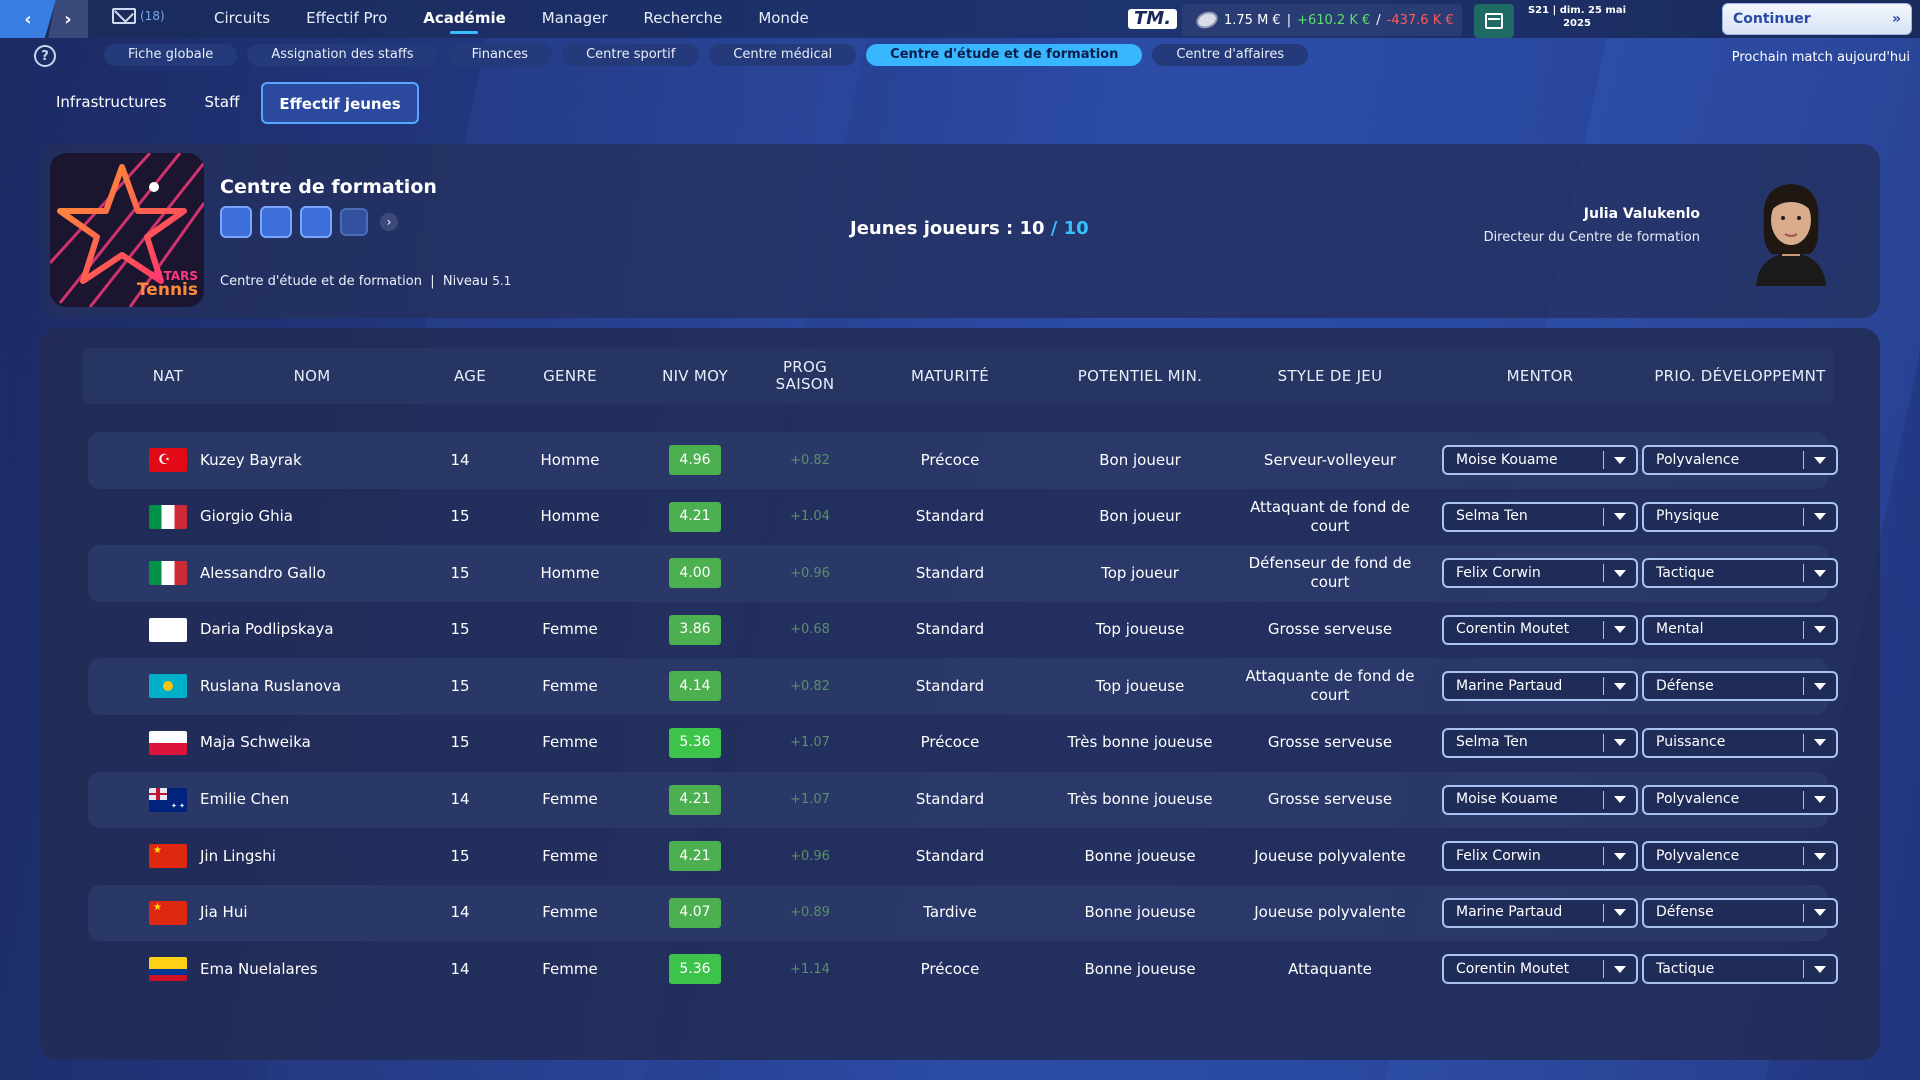 The height and width of the screenshot is (1080, 1920). I want to click on name-cell: Jia Hui, so click(224, 912).